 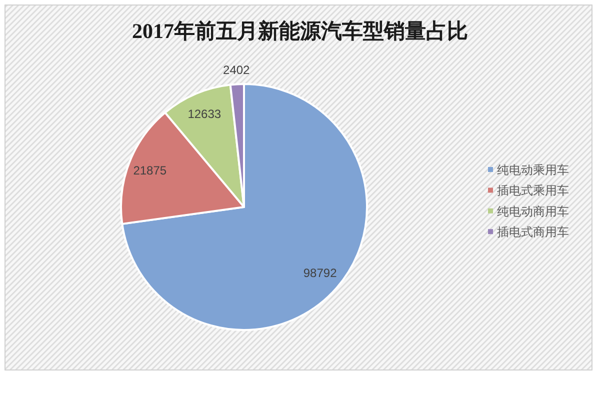 What do you see at coordinates (533, 211) in the screenshot?
I see `legend-label: 纯电动商用车` at bounding box center [533, 211].